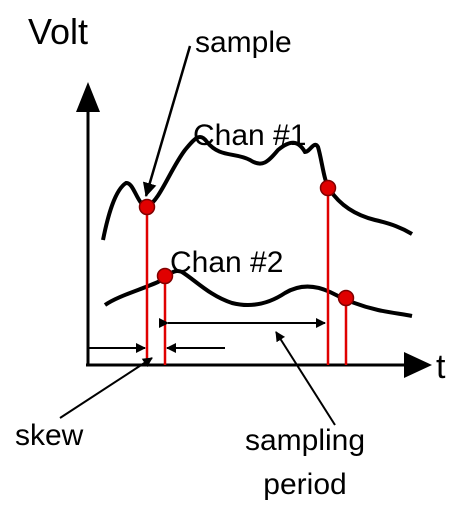 The width and height of the screenshot is (454, 510). What do you see at coordinates (106, 388) in the screenshot?
I see `skew-pointer` at bounding box center [106, 388].